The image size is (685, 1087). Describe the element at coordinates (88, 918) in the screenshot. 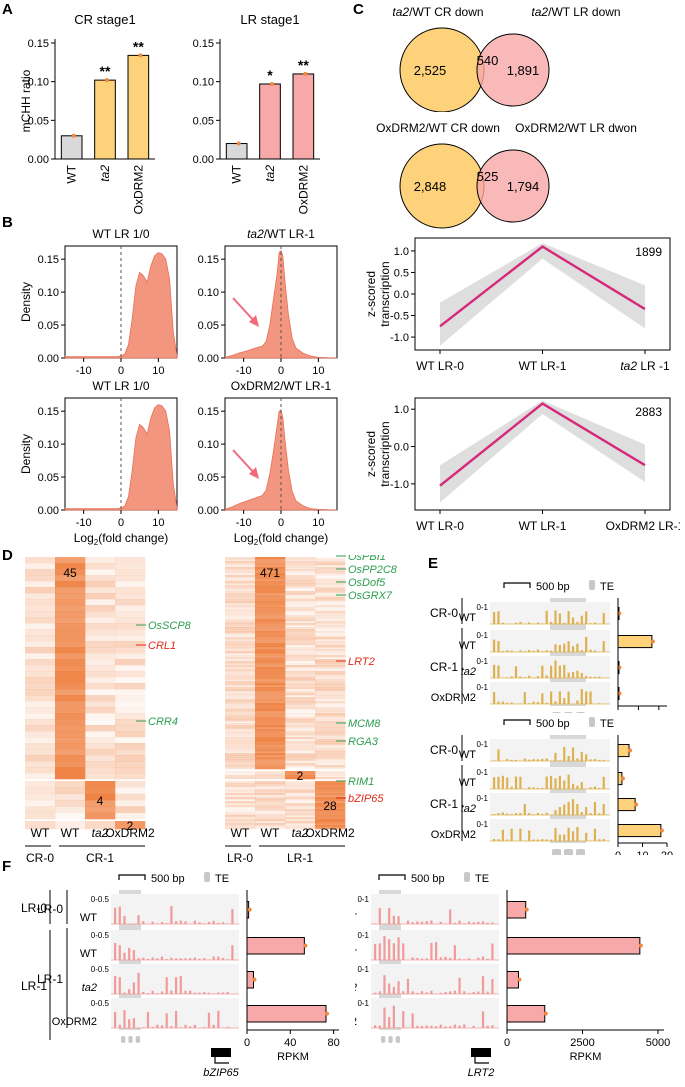

I see `row-label: WT` at that location.